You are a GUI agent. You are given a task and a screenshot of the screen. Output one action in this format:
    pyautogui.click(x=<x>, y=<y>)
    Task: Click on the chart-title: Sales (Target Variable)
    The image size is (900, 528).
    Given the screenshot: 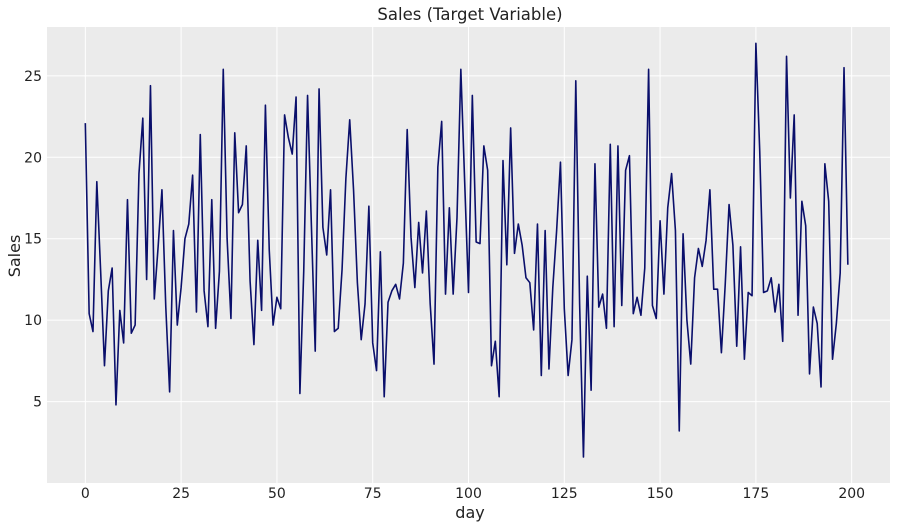 What is the action you would take?
    pyautogui.click(x=469, y=14)
    